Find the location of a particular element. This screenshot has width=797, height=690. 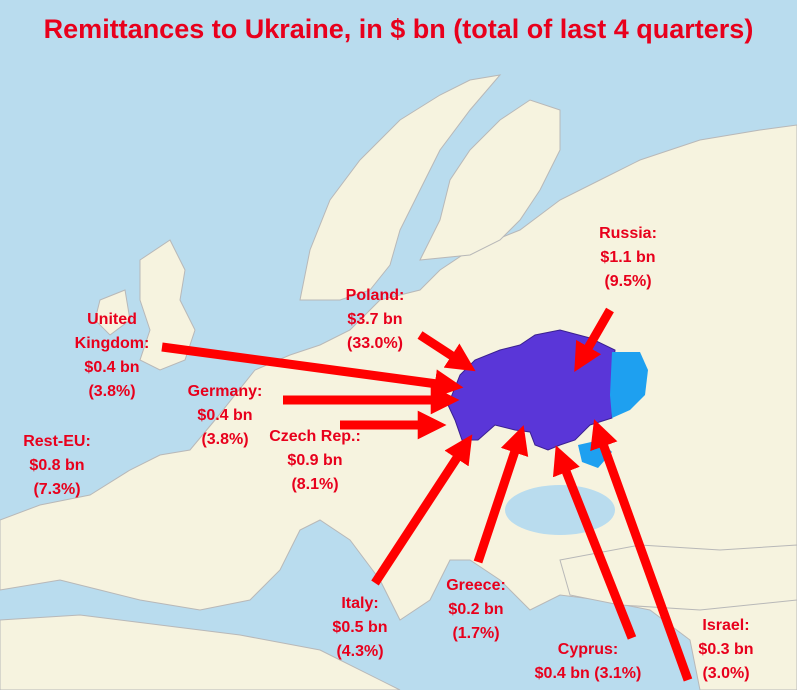

amount: $0.2 bn is located at coordinates (476, 609).